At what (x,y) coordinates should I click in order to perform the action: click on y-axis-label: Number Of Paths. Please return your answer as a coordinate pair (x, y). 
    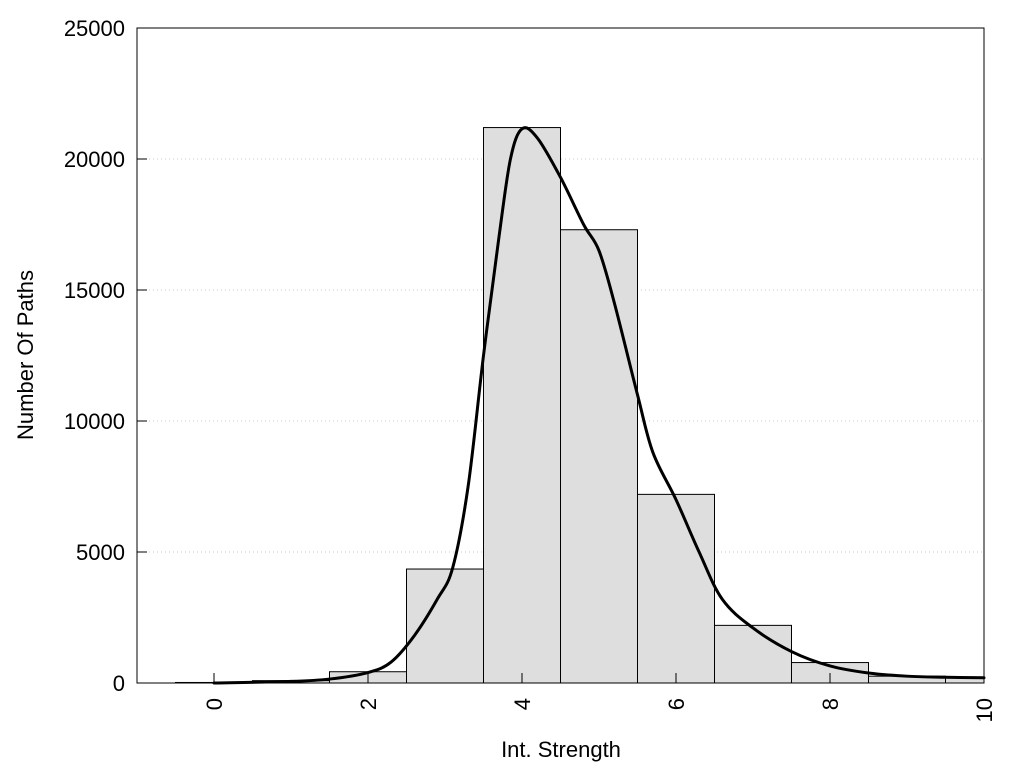
    Looking at the image, I should click on (25, 355).